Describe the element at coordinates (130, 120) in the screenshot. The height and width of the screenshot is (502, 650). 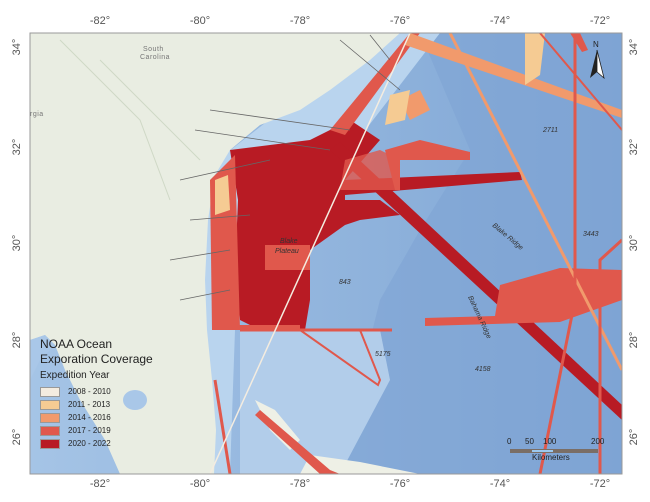
I see `river` at that location.